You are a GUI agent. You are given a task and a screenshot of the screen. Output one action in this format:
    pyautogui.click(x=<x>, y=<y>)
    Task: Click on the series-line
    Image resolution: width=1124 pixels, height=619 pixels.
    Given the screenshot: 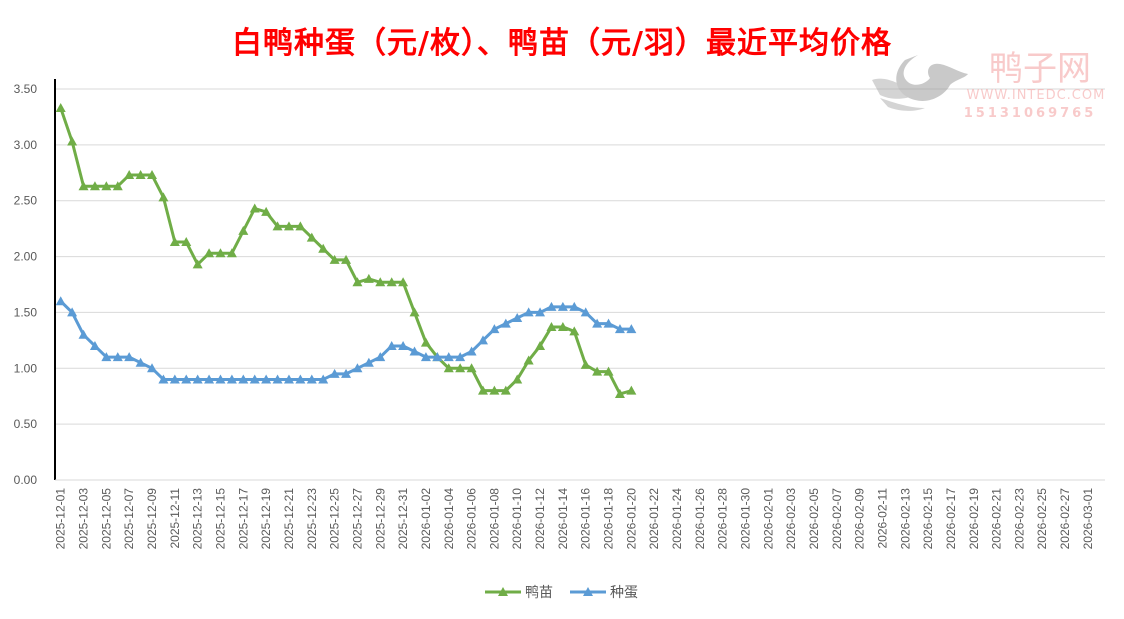 What is the action you would take?
    pyautogui.click(x=345, y=340)
    